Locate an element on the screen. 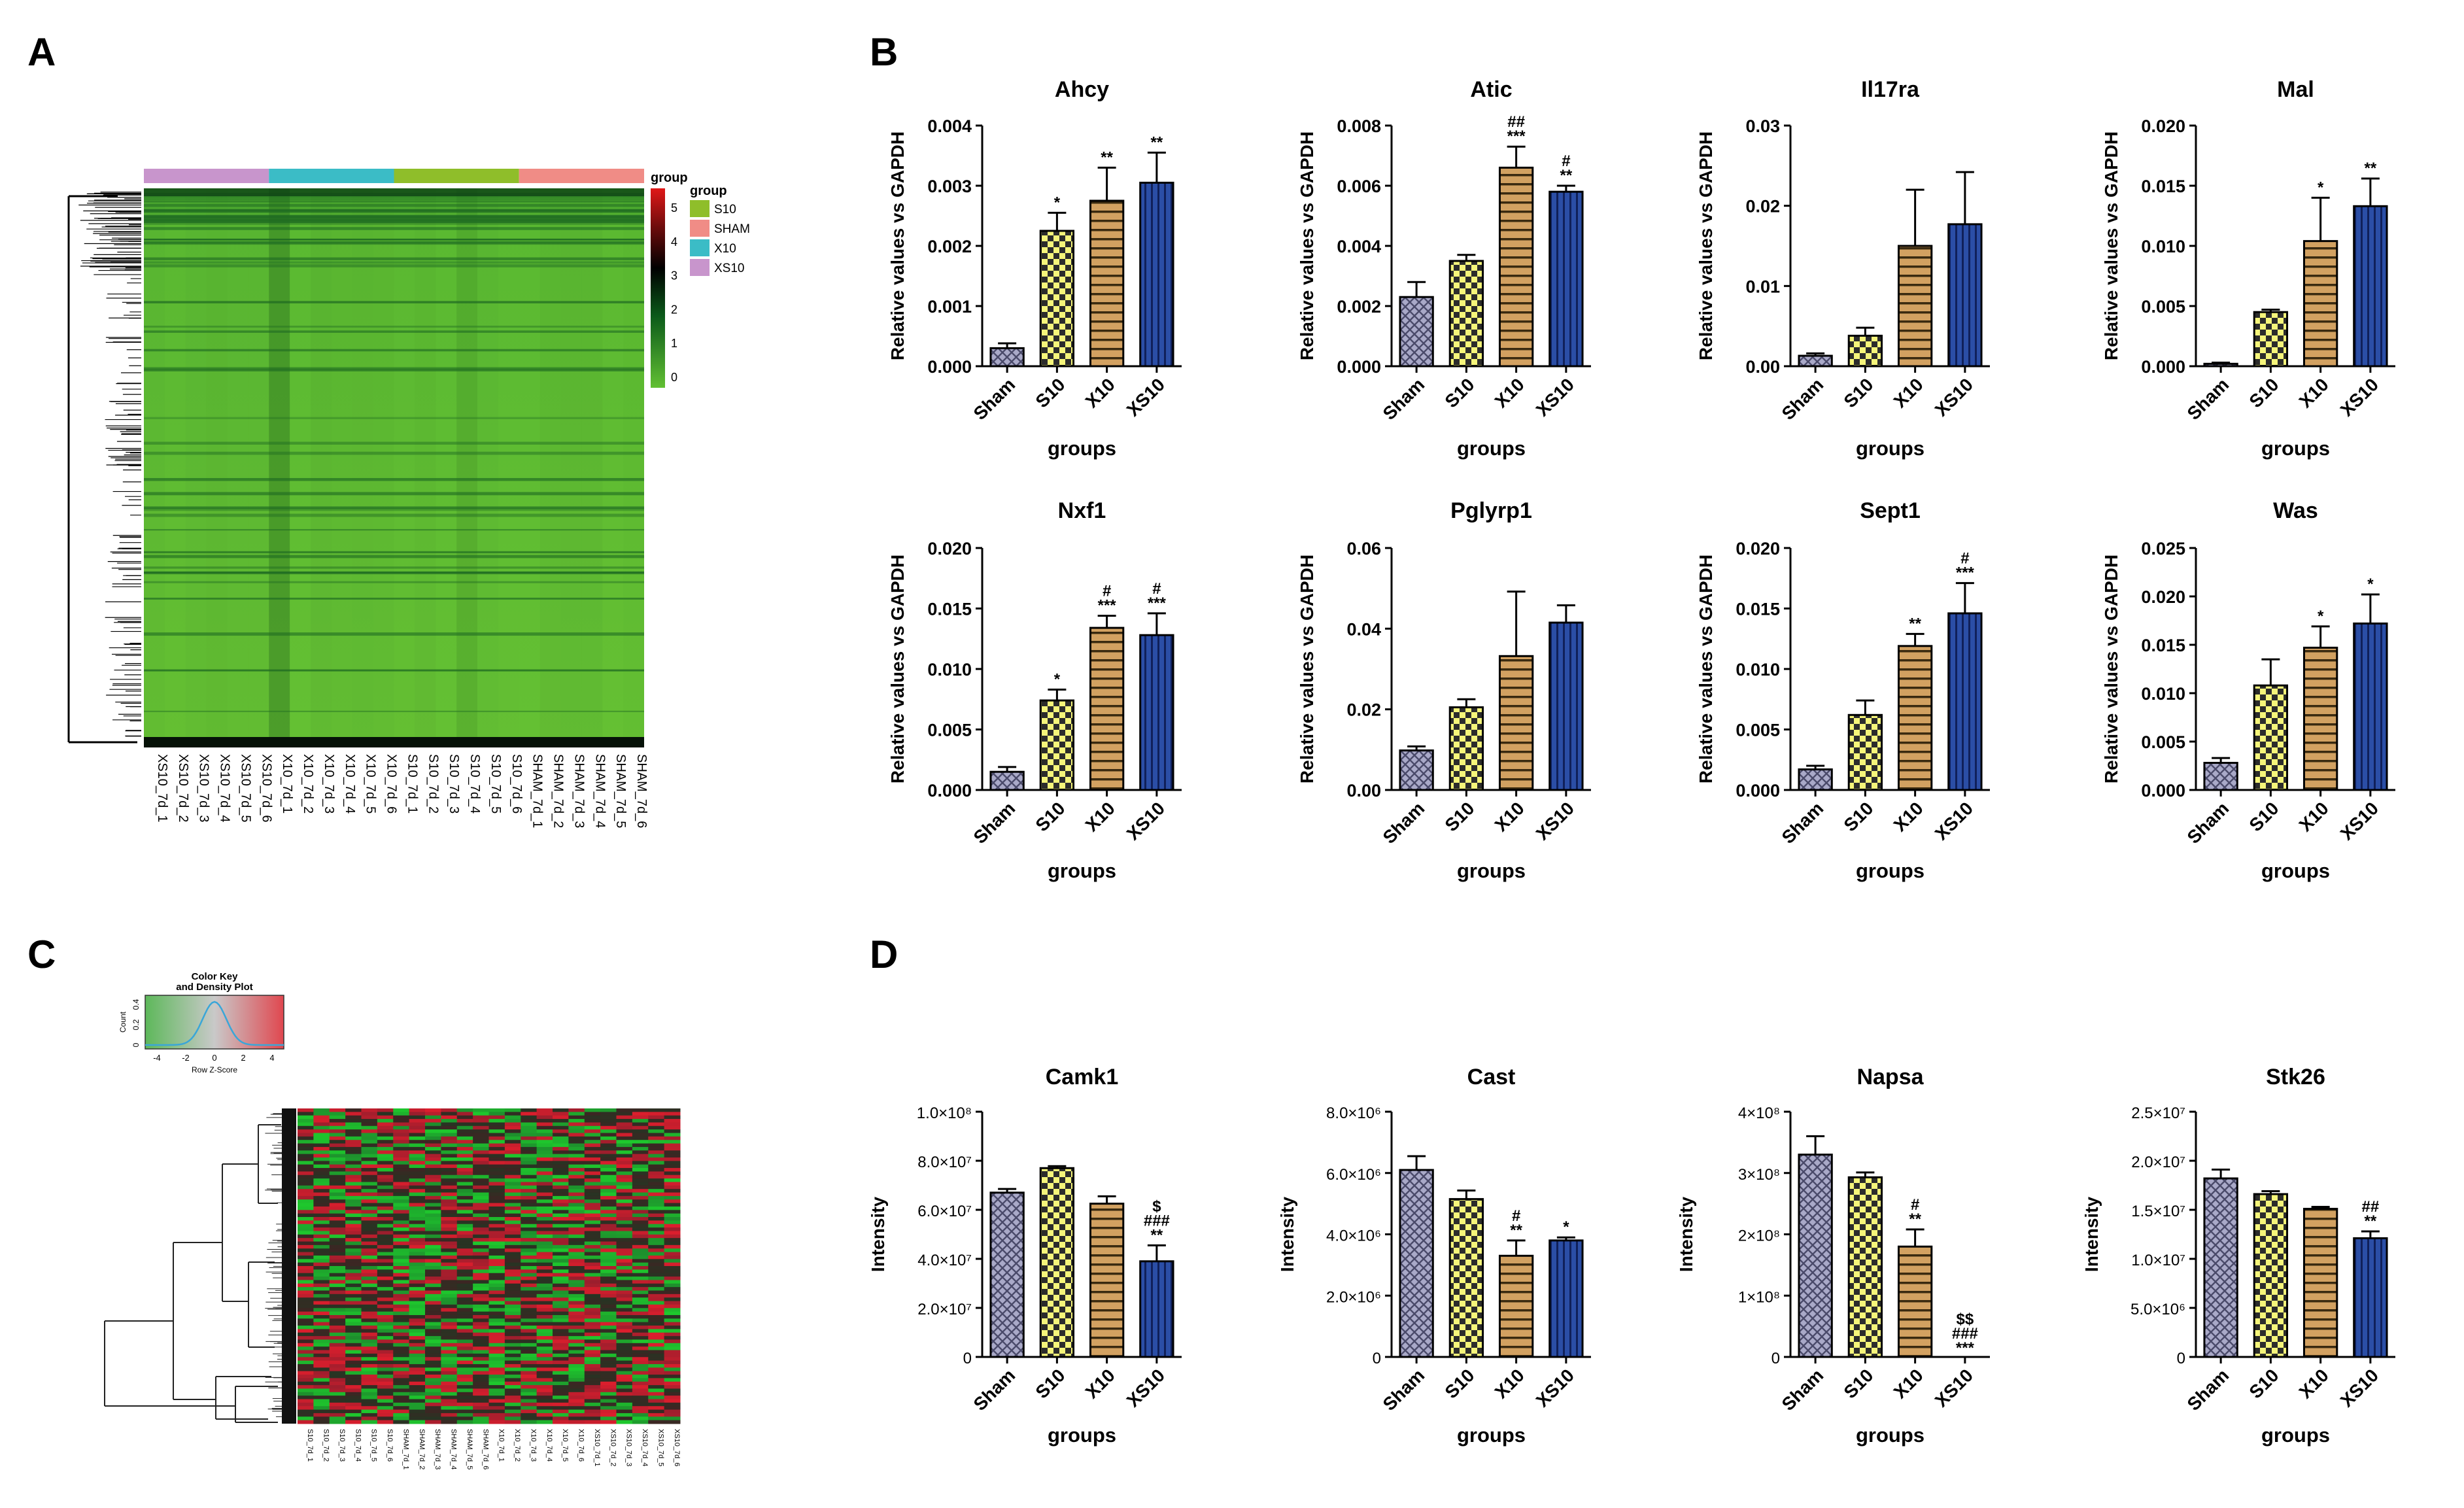 This screenshot has width=2464, height=1508. sample-label-c: XS10_7d_1 is located at coordinates (597, 1448).